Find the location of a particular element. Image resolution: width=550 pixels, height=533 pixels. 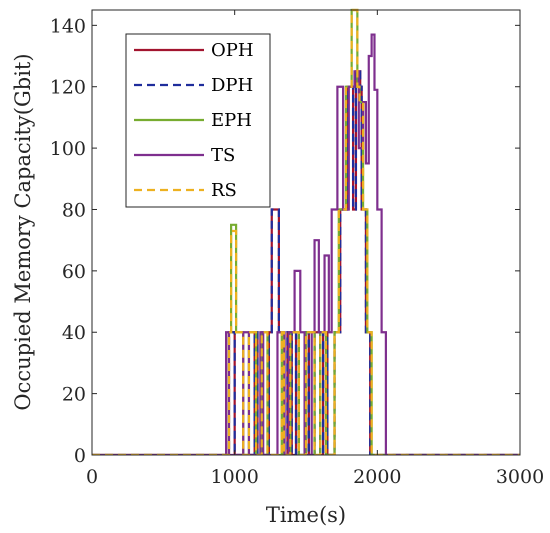

y-tick-label: 140 is located at coordinates (68, 26).